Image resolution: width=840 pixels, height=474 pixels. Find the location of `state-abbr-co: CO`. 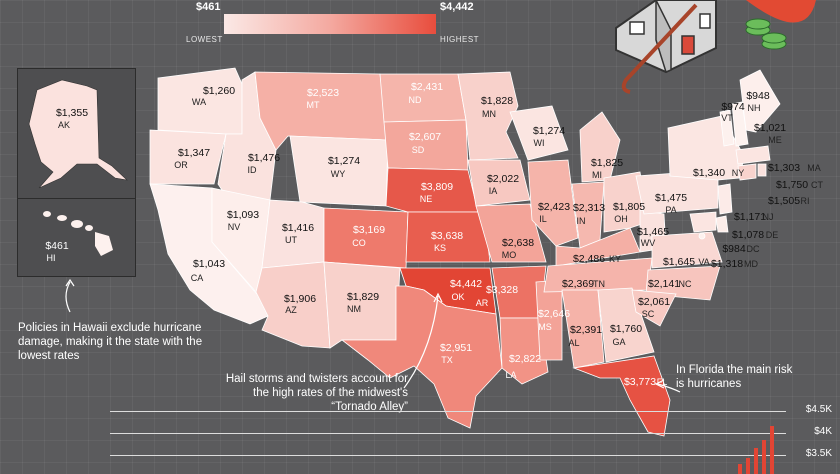

state-abbr-co: CO is located at coordinates (359, 243).